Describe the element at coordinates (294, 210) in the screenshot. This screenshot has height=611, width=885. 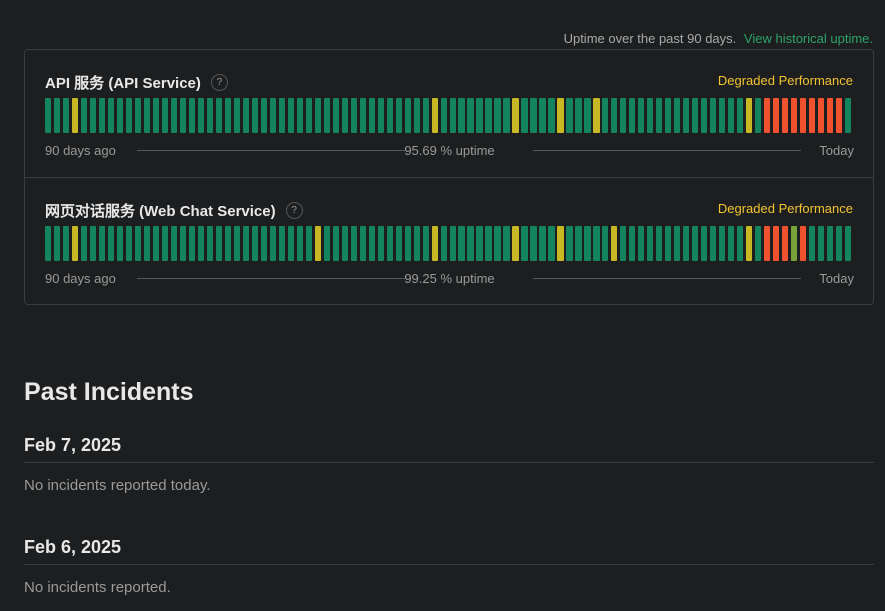
I see `help-icon: ?` at that location.